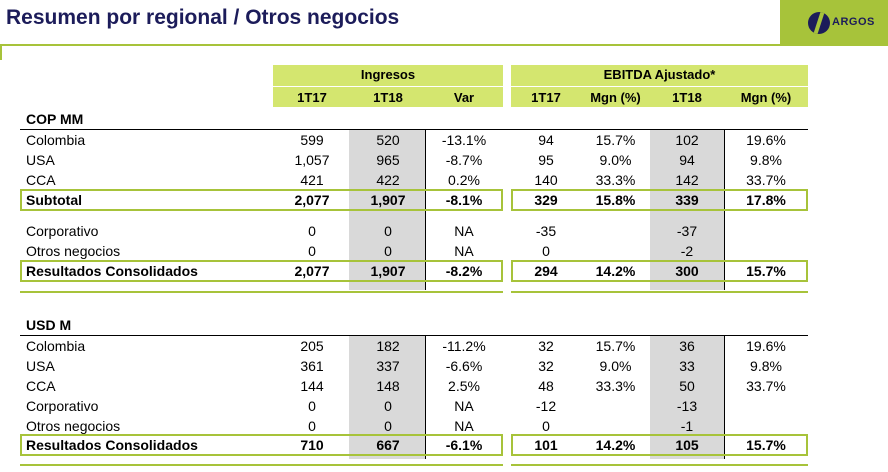 Image resolution: width=888 pixels, height=472 pixels. What do you see at coordinates (687, 406) in the screenshot?
I see `table-cell: -13` at bounding box center [687, 406].